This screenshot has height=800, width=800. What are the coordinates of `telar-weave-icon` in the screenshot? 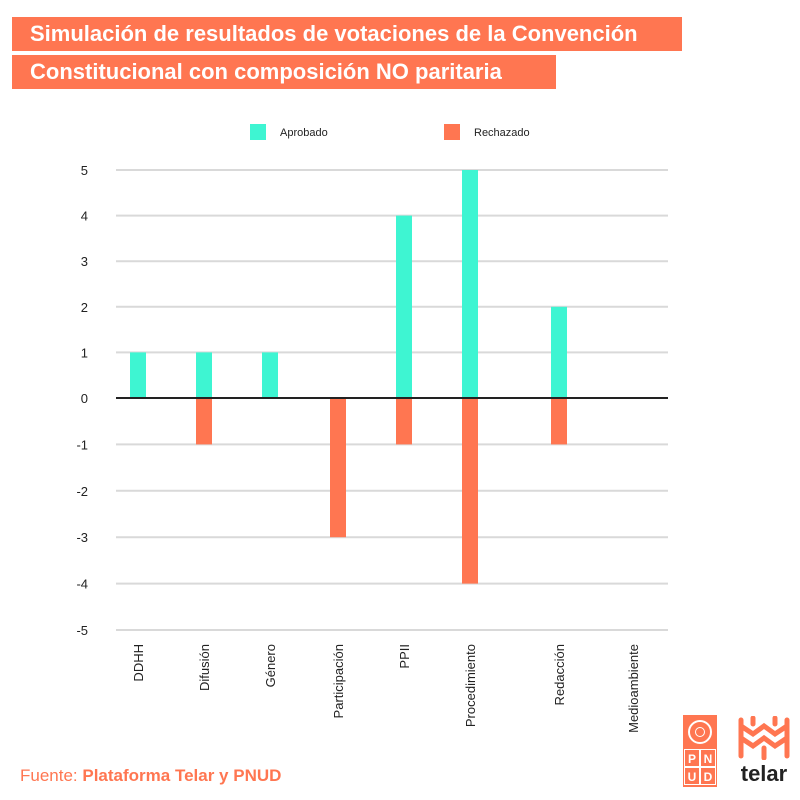 It's located at (764, 738).